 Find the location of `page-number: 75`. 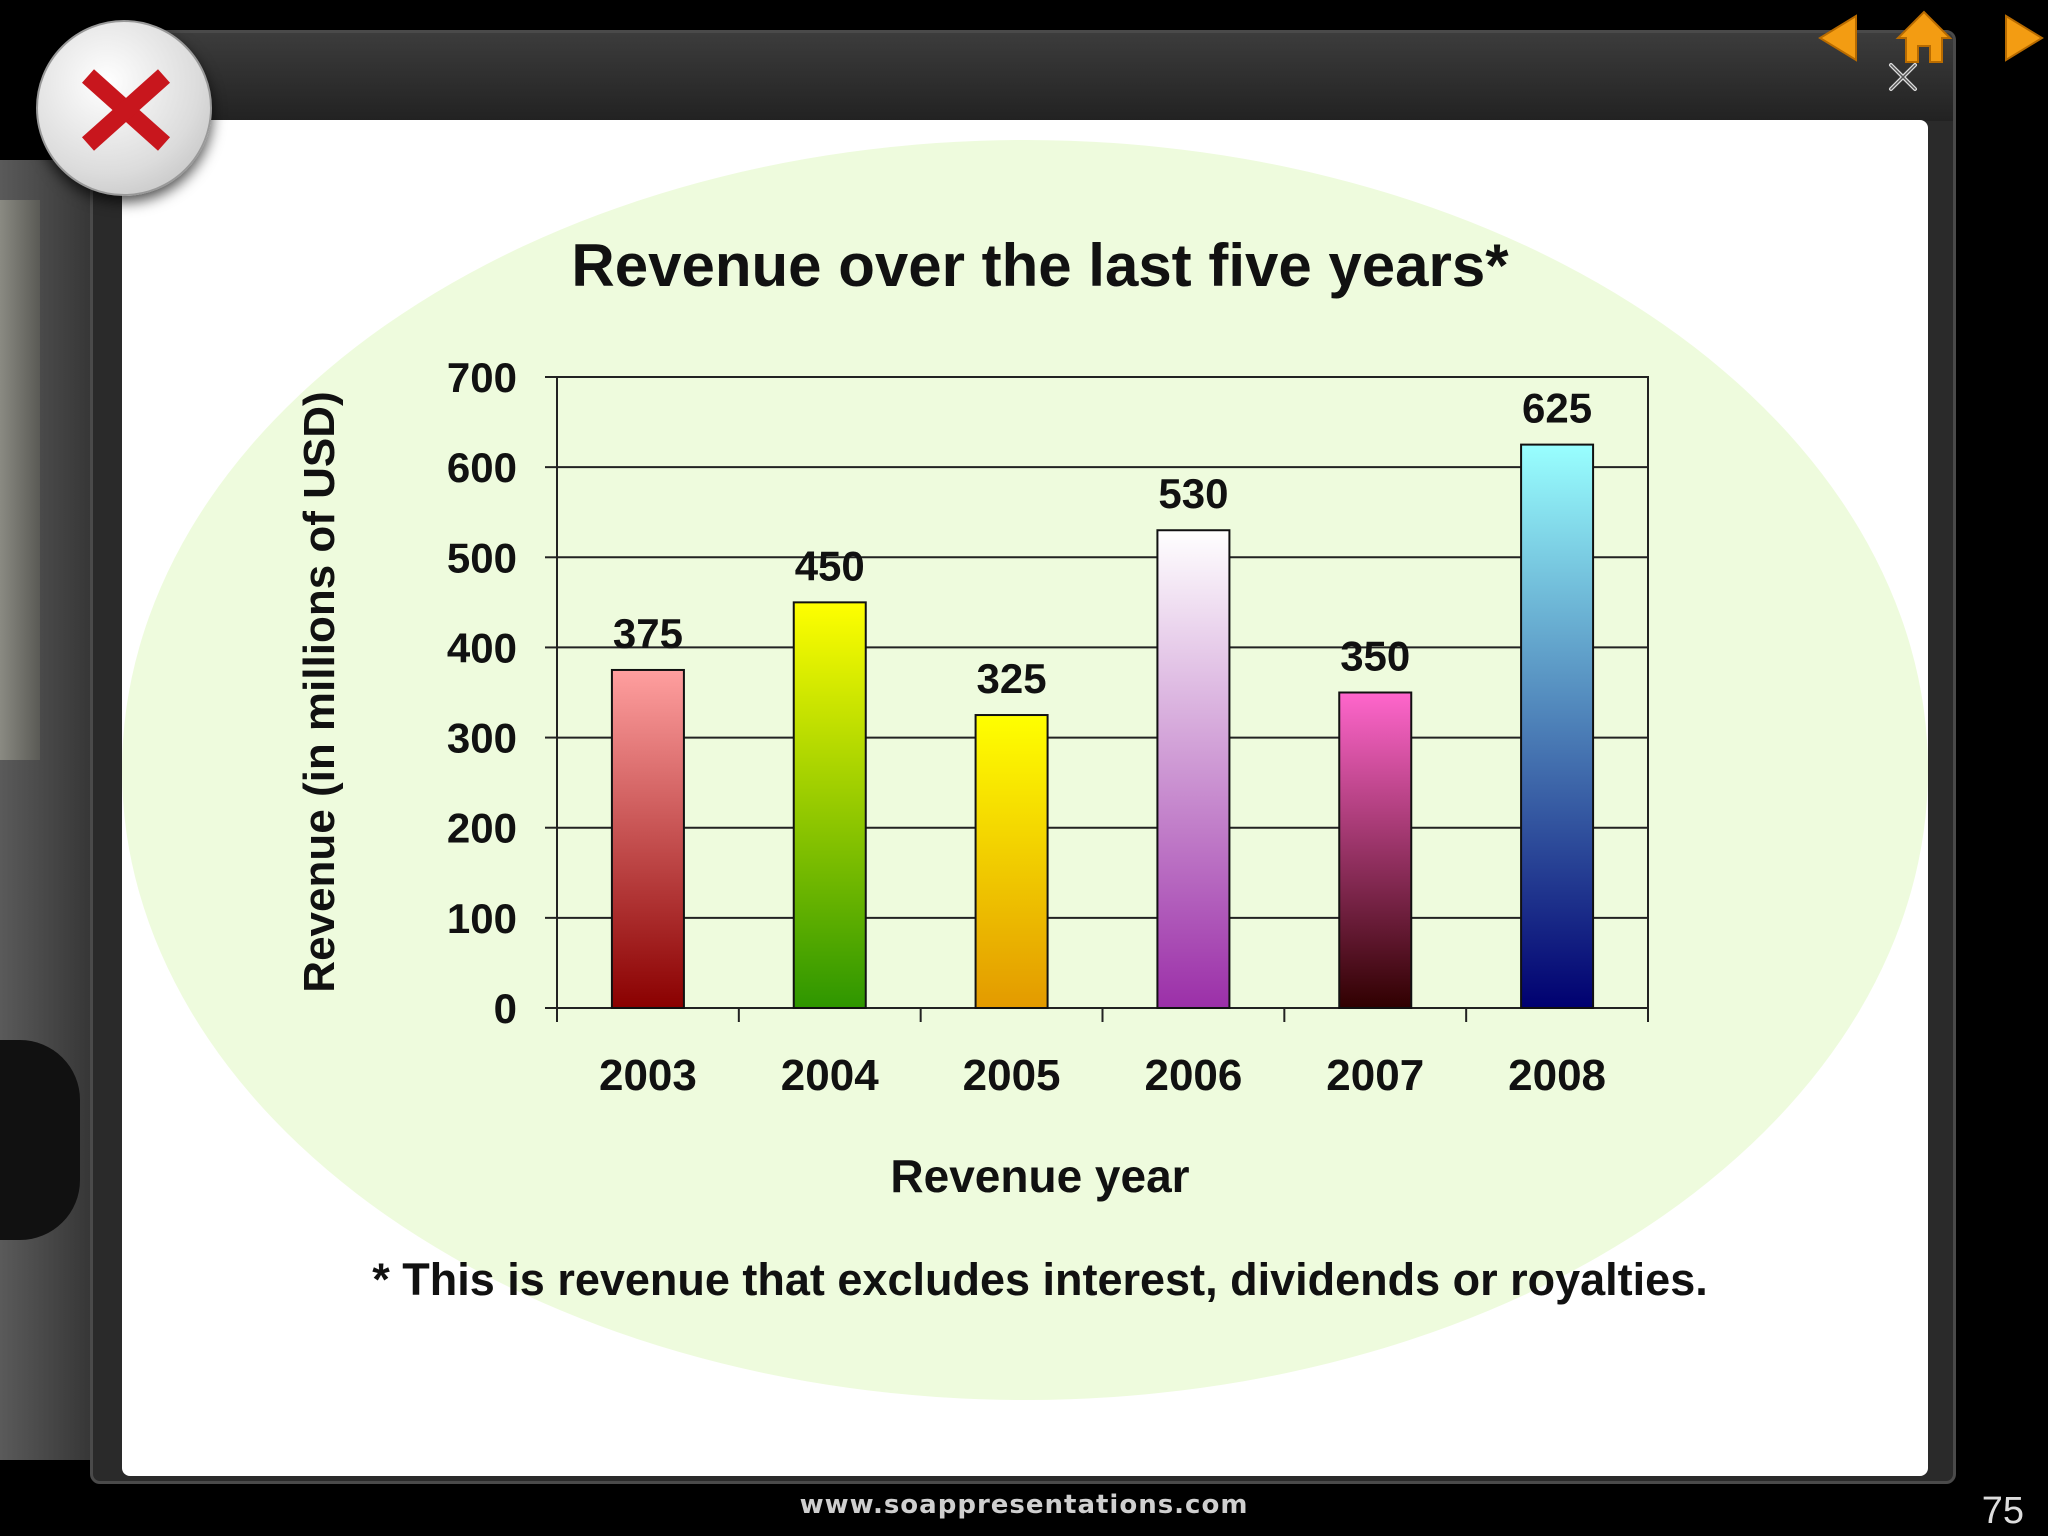

page-number: 75 is located at coordinates (2002, 1511).